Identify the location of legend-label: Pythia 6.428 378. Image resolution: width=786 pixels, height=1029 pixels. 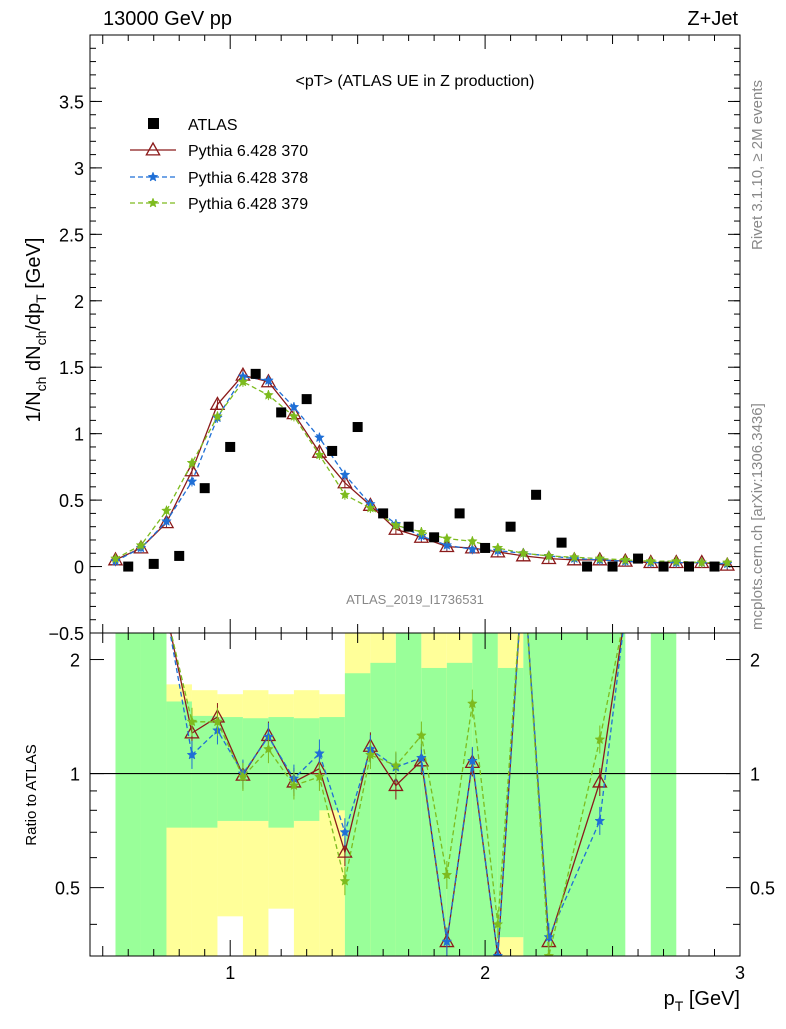
(248, 178).